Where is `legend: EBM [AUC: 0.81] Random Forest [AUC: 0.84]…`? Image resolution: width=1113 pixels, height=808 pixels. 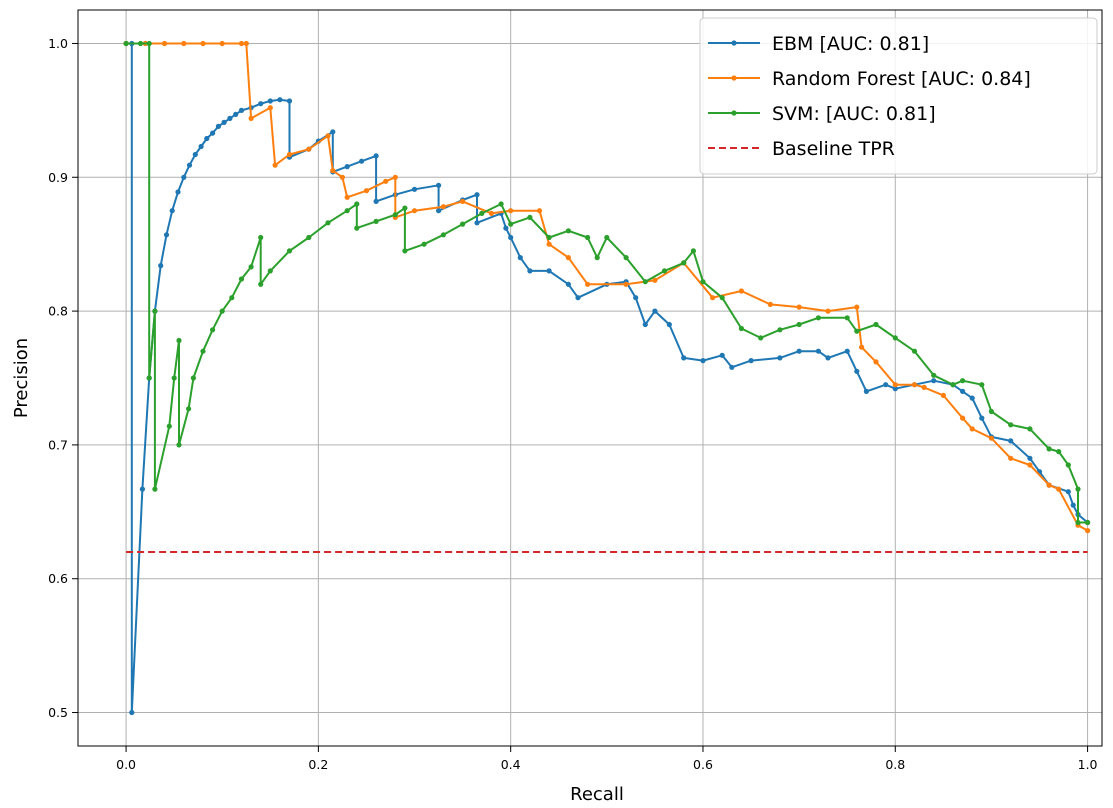
legend: EBM [AUC: 0.81] Random Forest [AUC: 0.84]… is located at coordinates (898, 96).